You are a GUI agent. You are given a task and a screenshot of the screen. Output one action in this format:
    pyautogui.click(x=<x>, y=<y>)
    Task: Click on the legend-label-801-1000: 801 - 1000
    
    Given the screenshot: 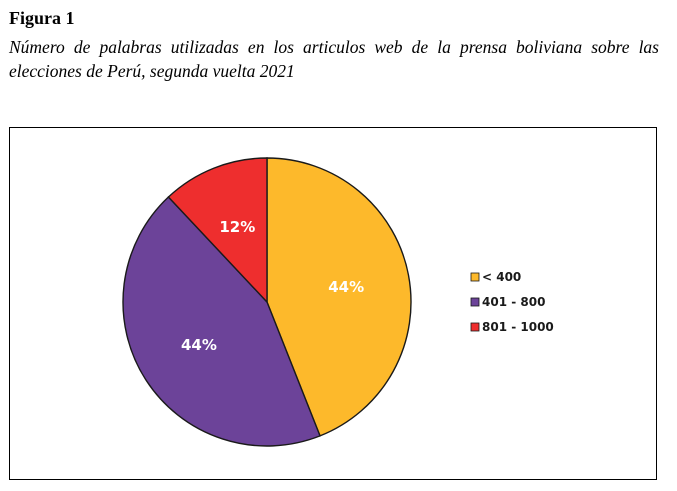 What is the action you would take?
    pyautogui.click(x=518, y=327)
    